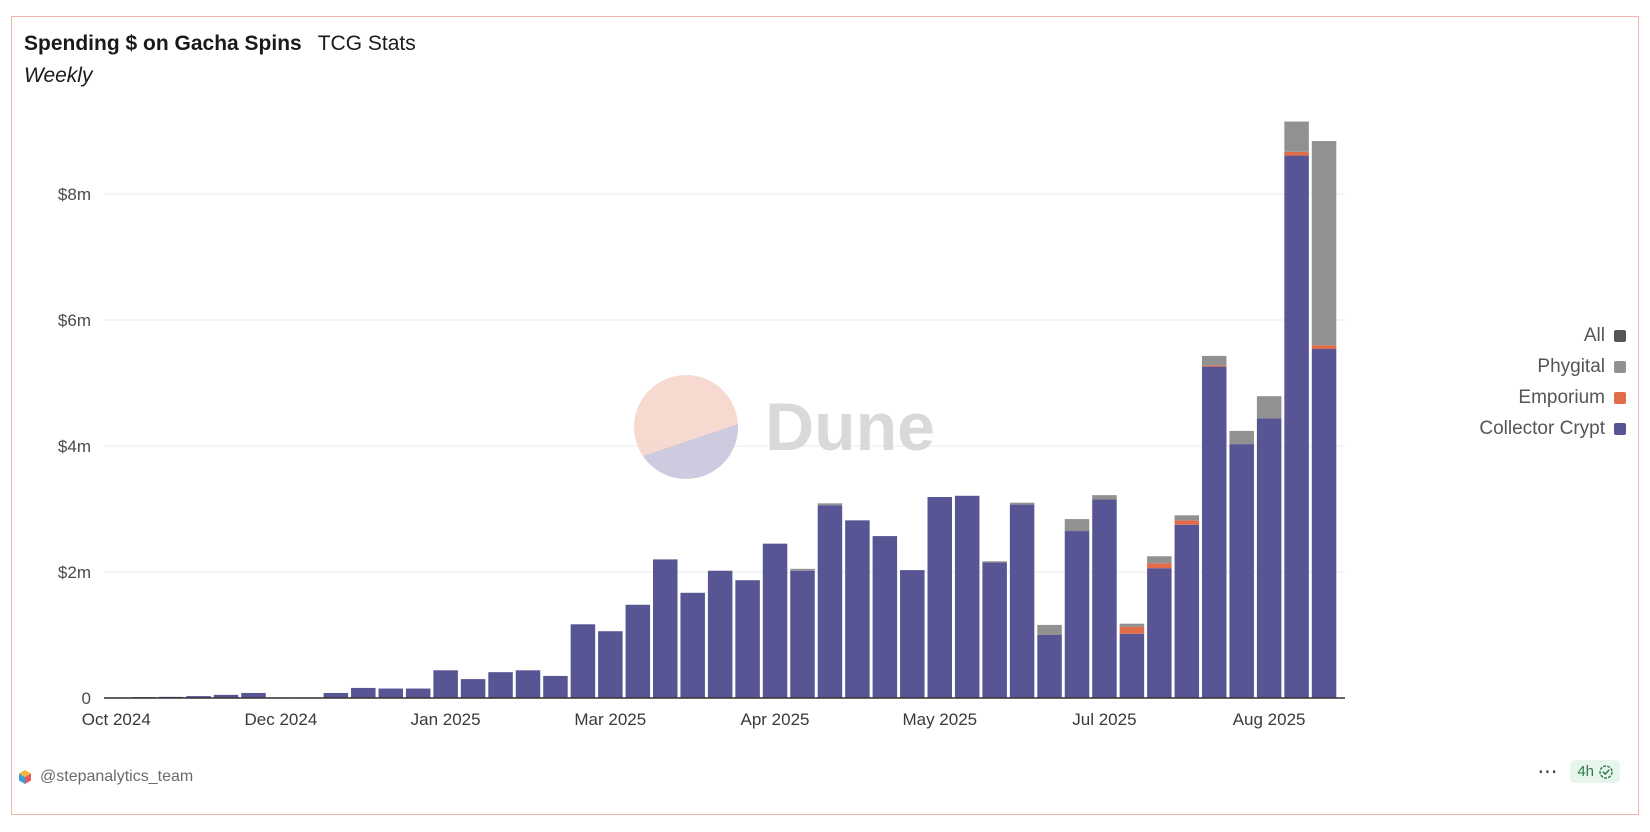 This screenshot has width=1650, height=832. What do you see at coordinates (74, 446) in the screenshot?
I see `y-tick-label: $4m` at bounding box center [74, 446].